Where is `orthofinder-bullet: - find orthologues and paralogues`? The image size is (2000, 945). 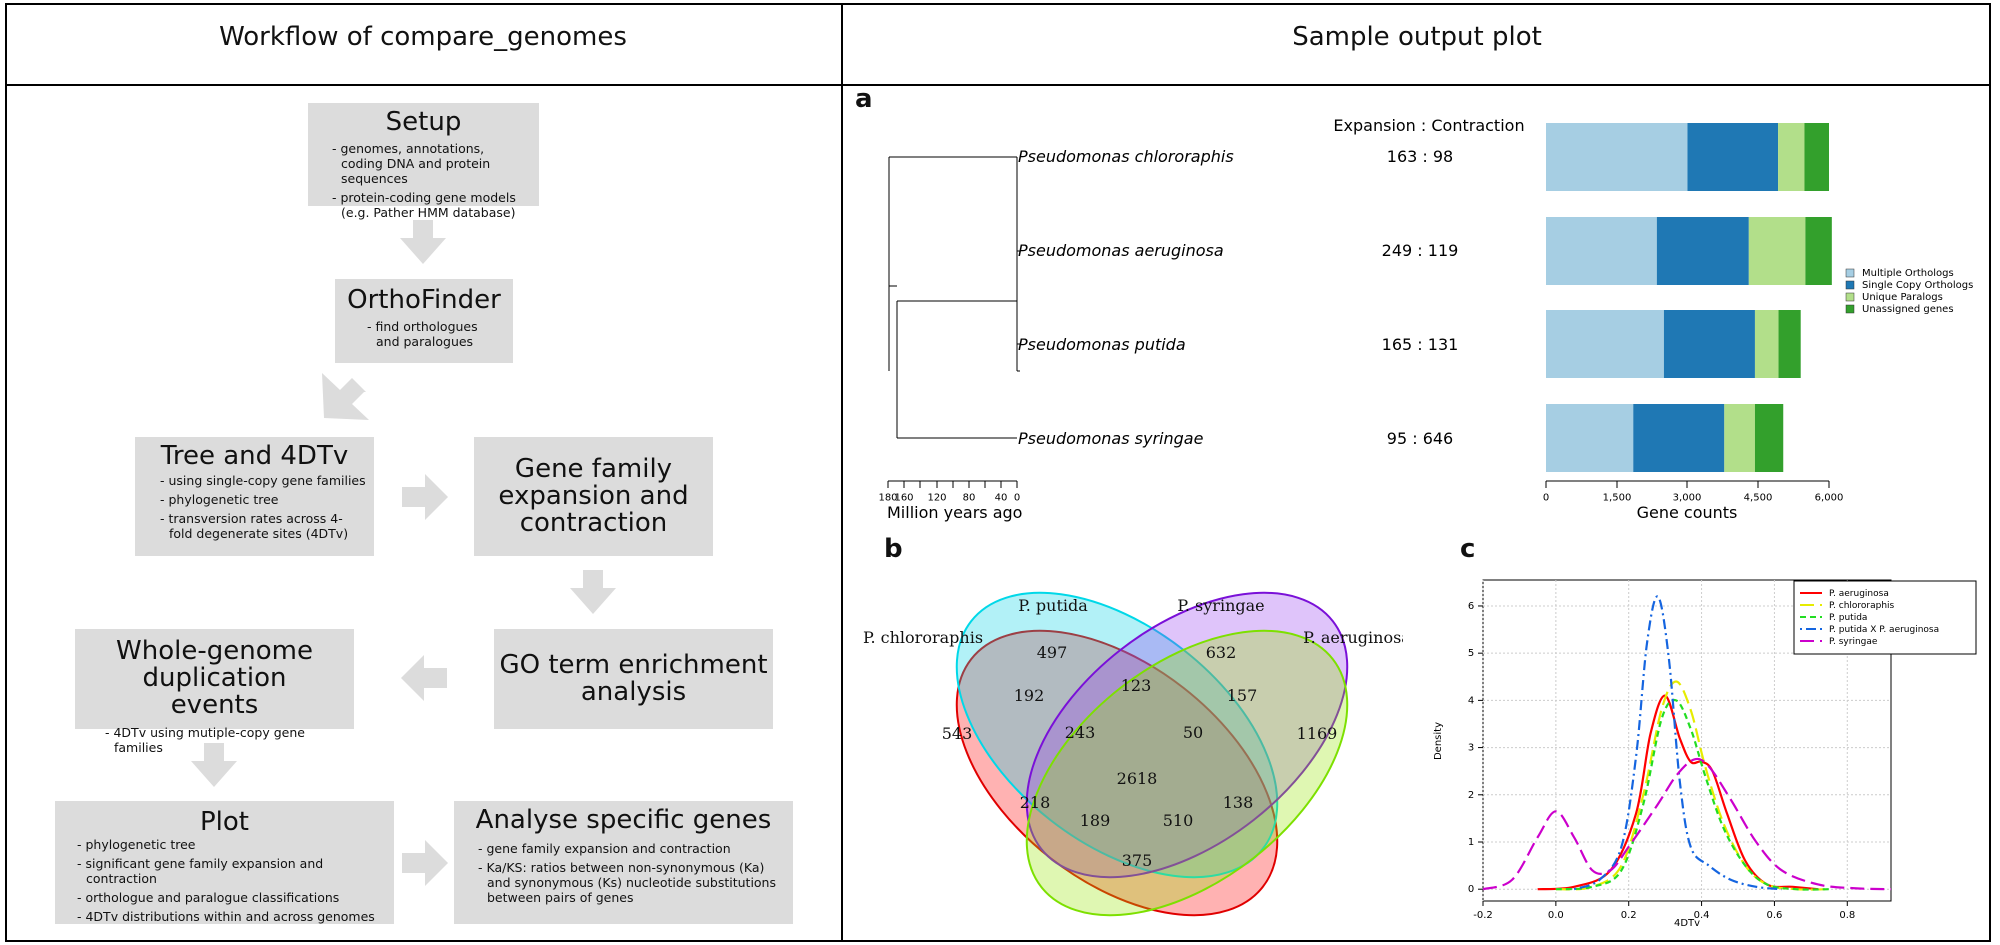
orthofinder-bullet: - find orthologues and paralogues is located at coordinates (422, 334).